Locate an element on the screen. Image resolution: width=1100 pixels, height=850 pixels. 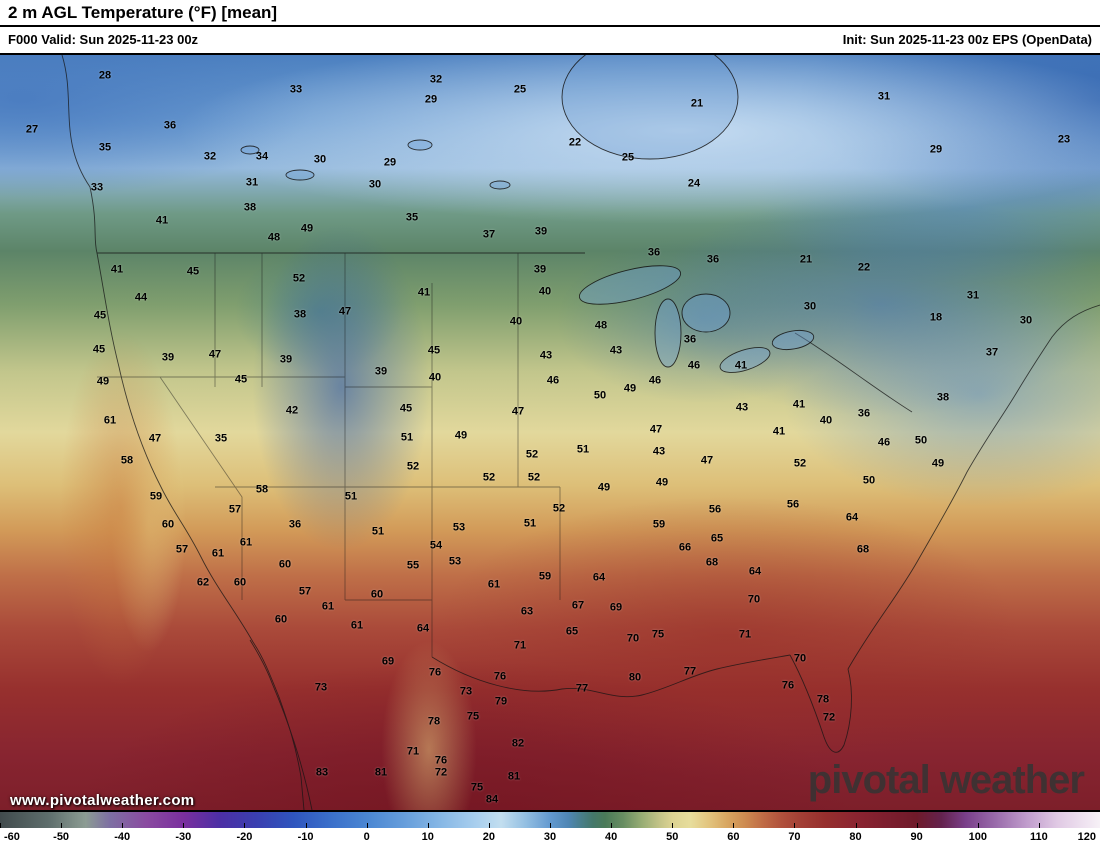
gulf-of-california-coast is located at coordinates (281, 724).